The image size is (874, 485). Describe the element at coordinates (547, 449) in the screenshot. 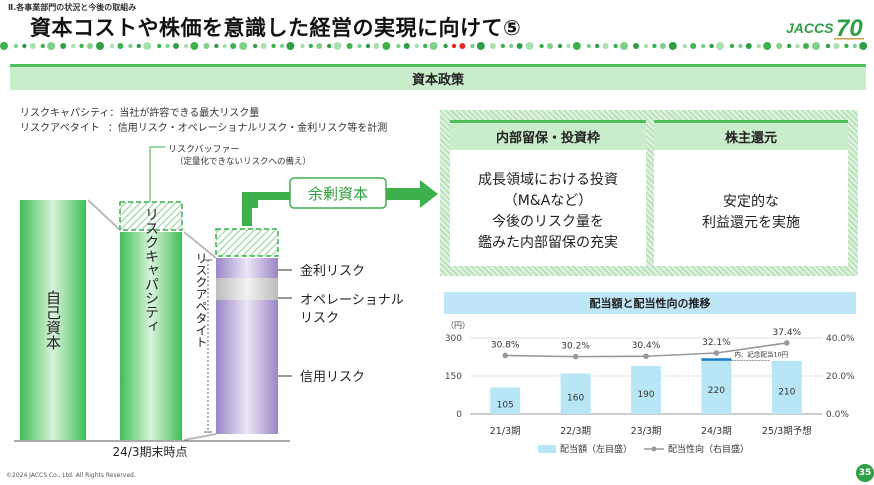

I see `legend-bar-swatch` at that location.